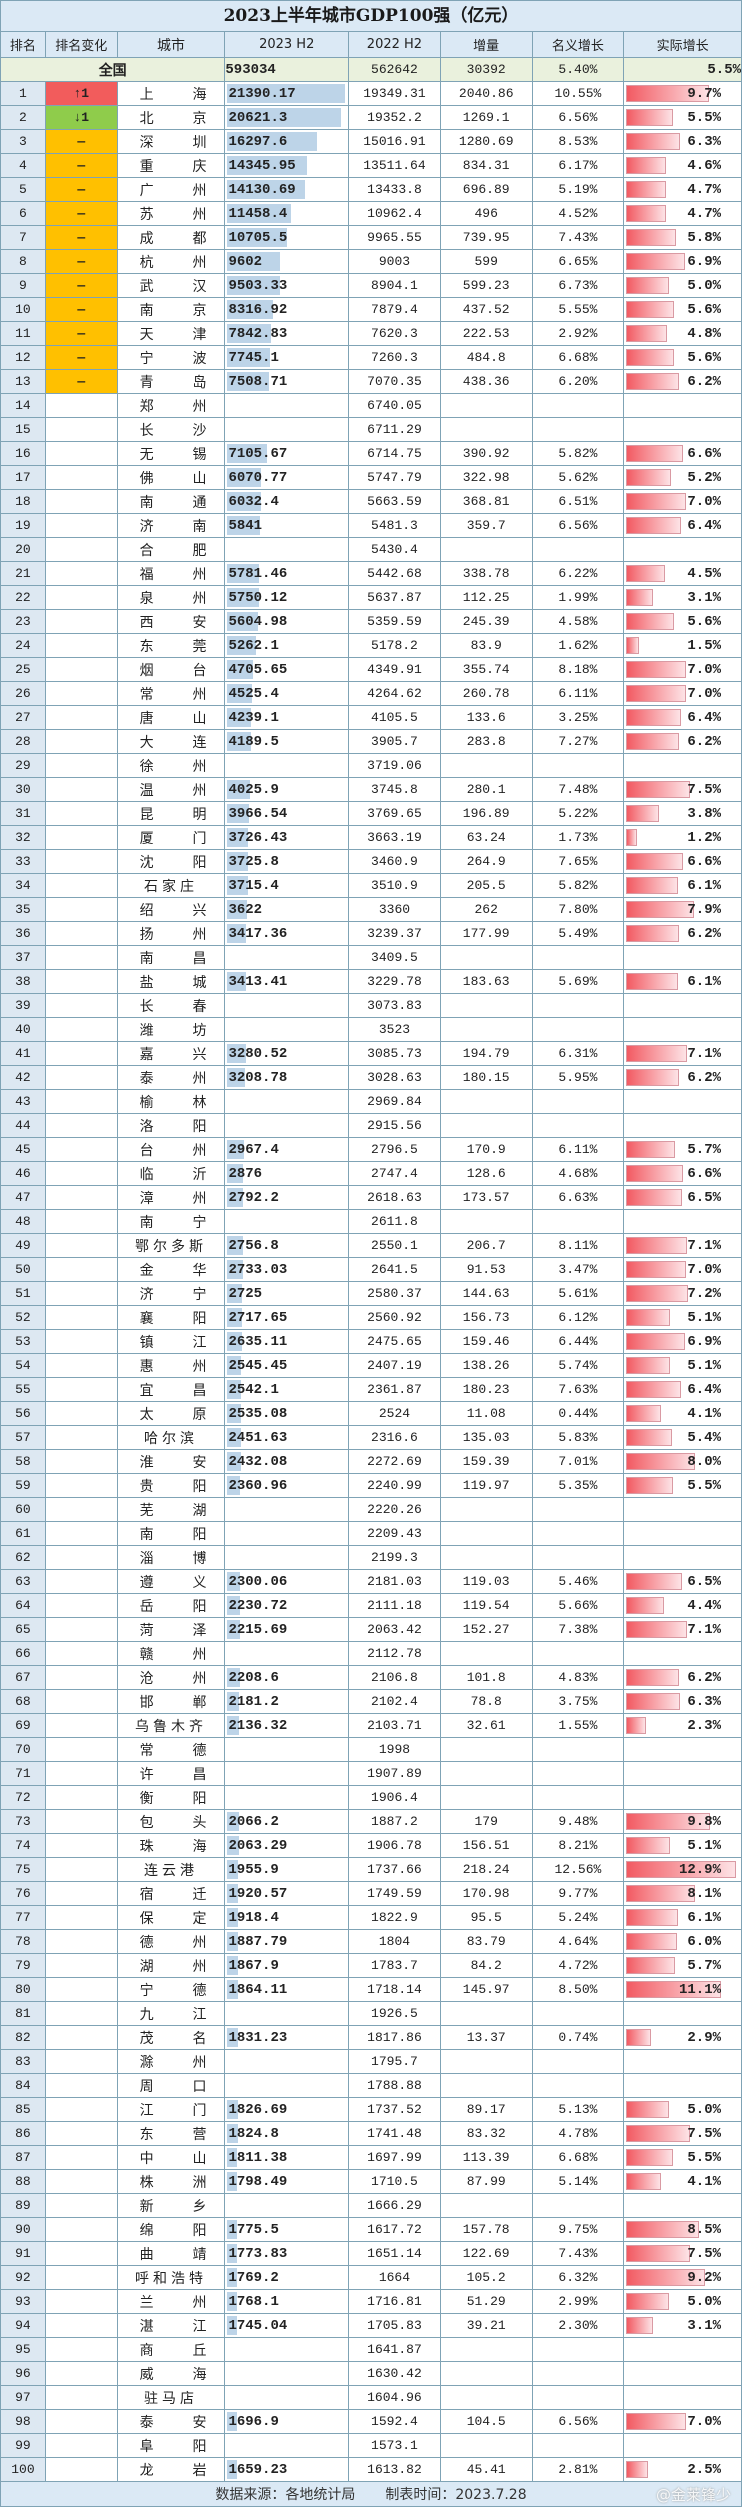 The width and height of the screenshot is (742, 2507). Describe the element at coordinates (682, 1845) in the screenshot. I see `real-growth-cell: 5.1%` at that location.